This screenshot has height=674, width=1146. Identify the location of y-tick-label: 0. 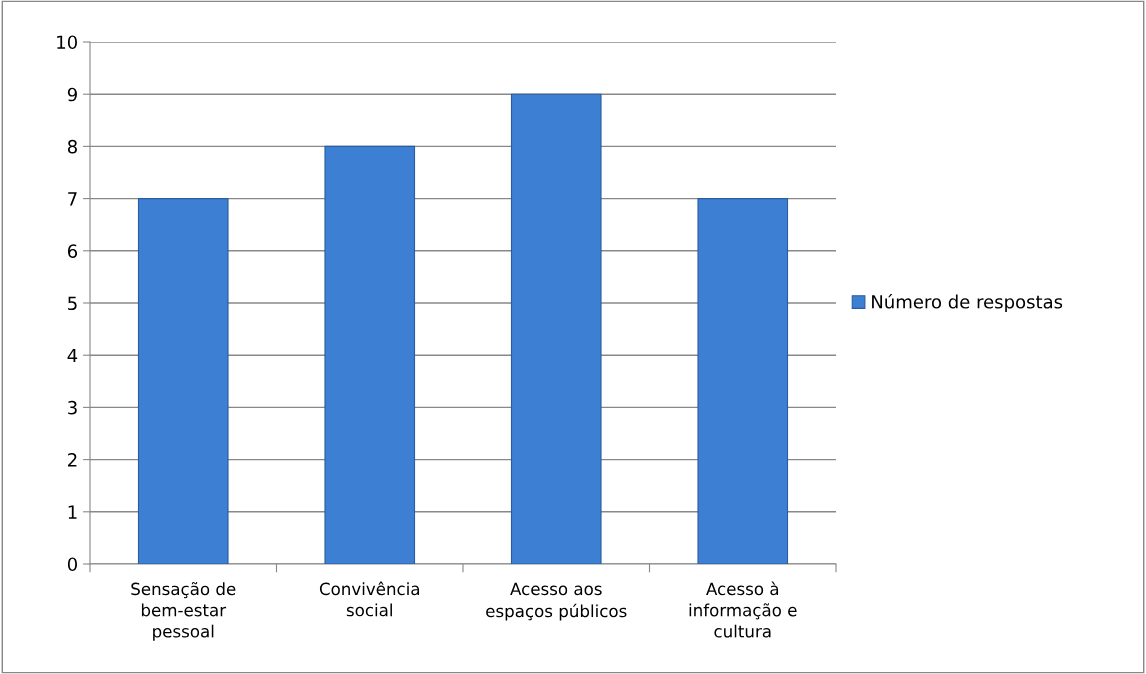
(72, 564).